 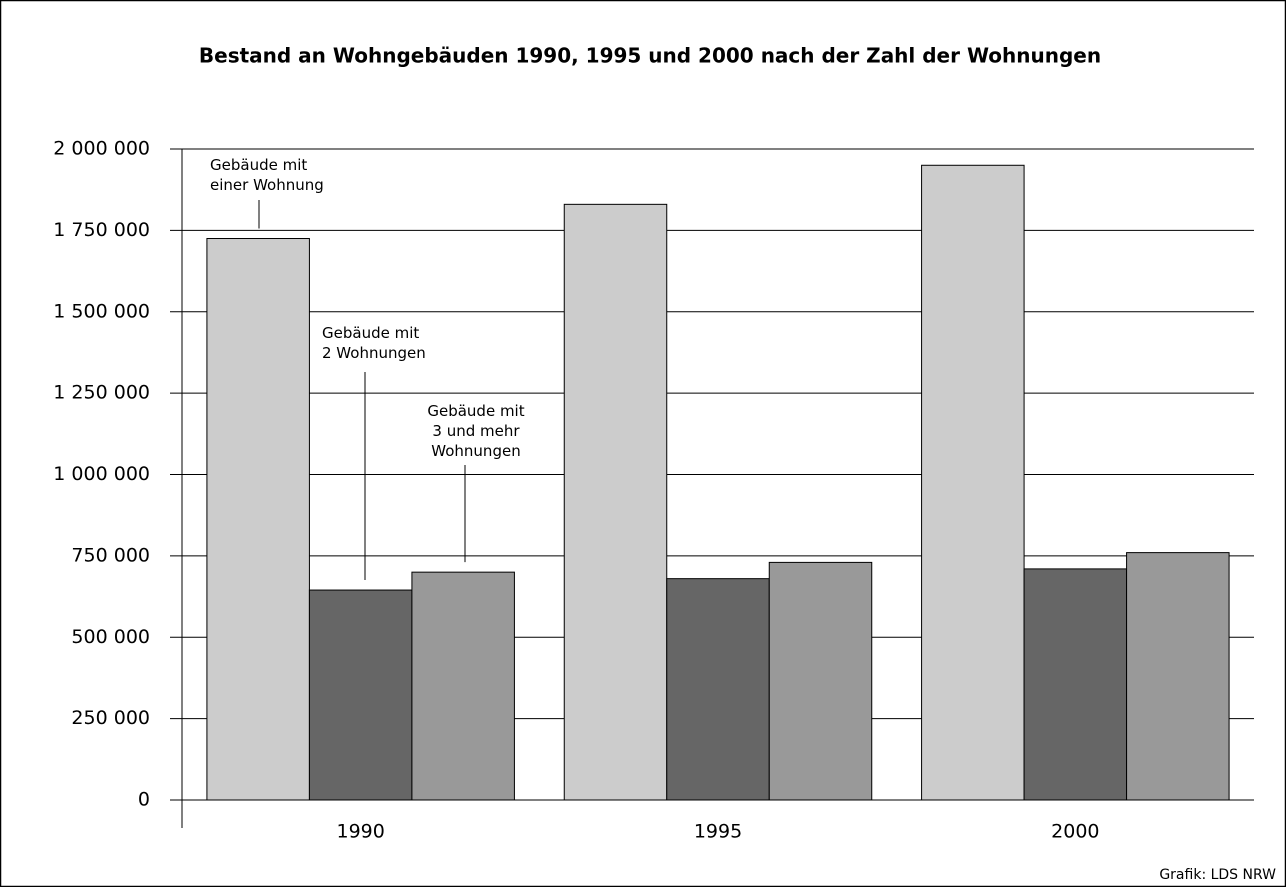 What do you see at coordinates (374, 353) in the screenshot?
I see `series-label-line: 2 Wohnungen` at bounding box center [374, 353].